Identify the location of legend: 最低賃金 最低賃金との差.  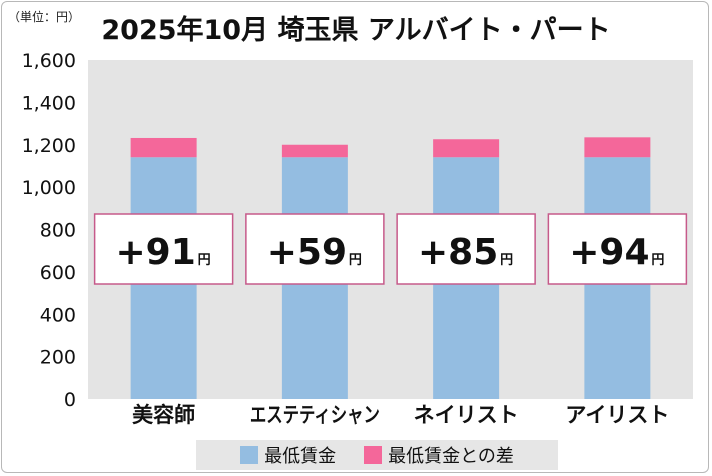
(377, 455).